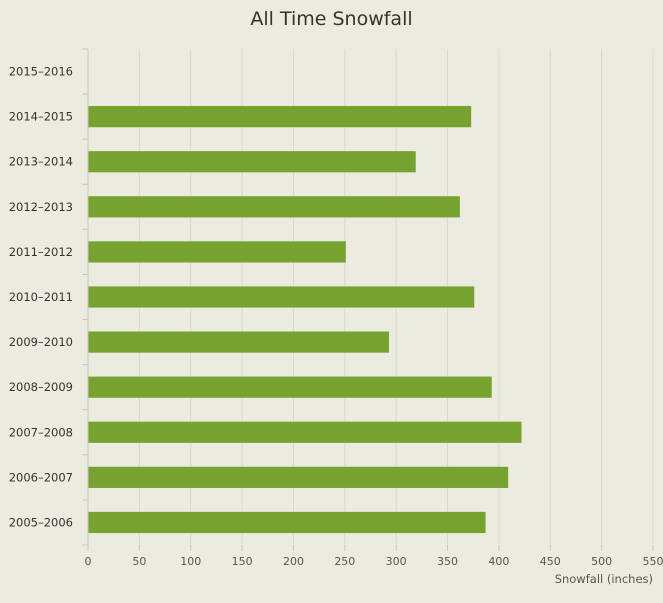  I want to click on x-tick-label: 50, so click(139, 561).